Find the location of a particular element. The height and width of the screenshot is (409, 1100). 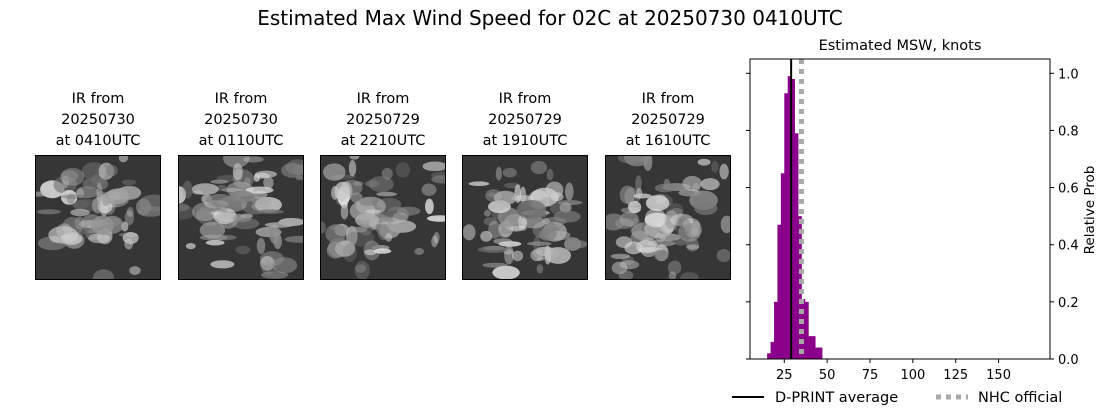

ir-panel: IR from 20250730 at 0410UTC is located at coordinates (98, 184).